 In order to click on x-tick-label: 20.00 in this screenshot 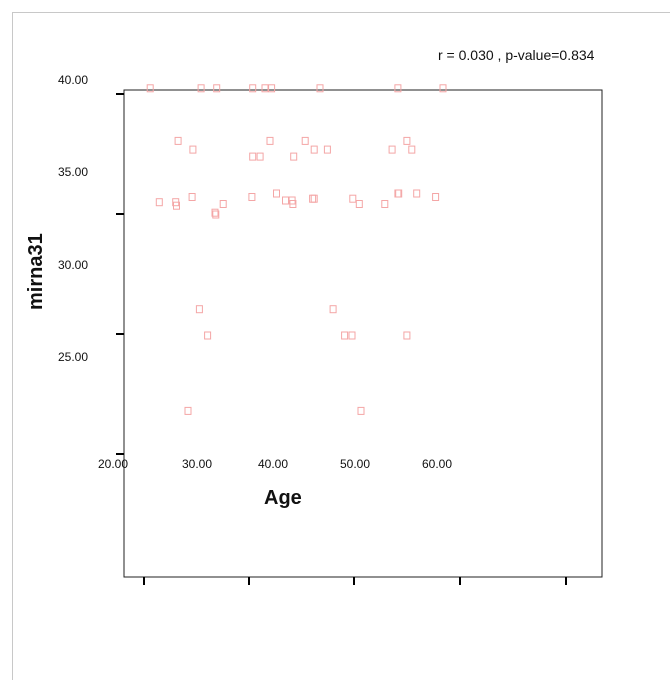, I will do `click(113, 464)`.